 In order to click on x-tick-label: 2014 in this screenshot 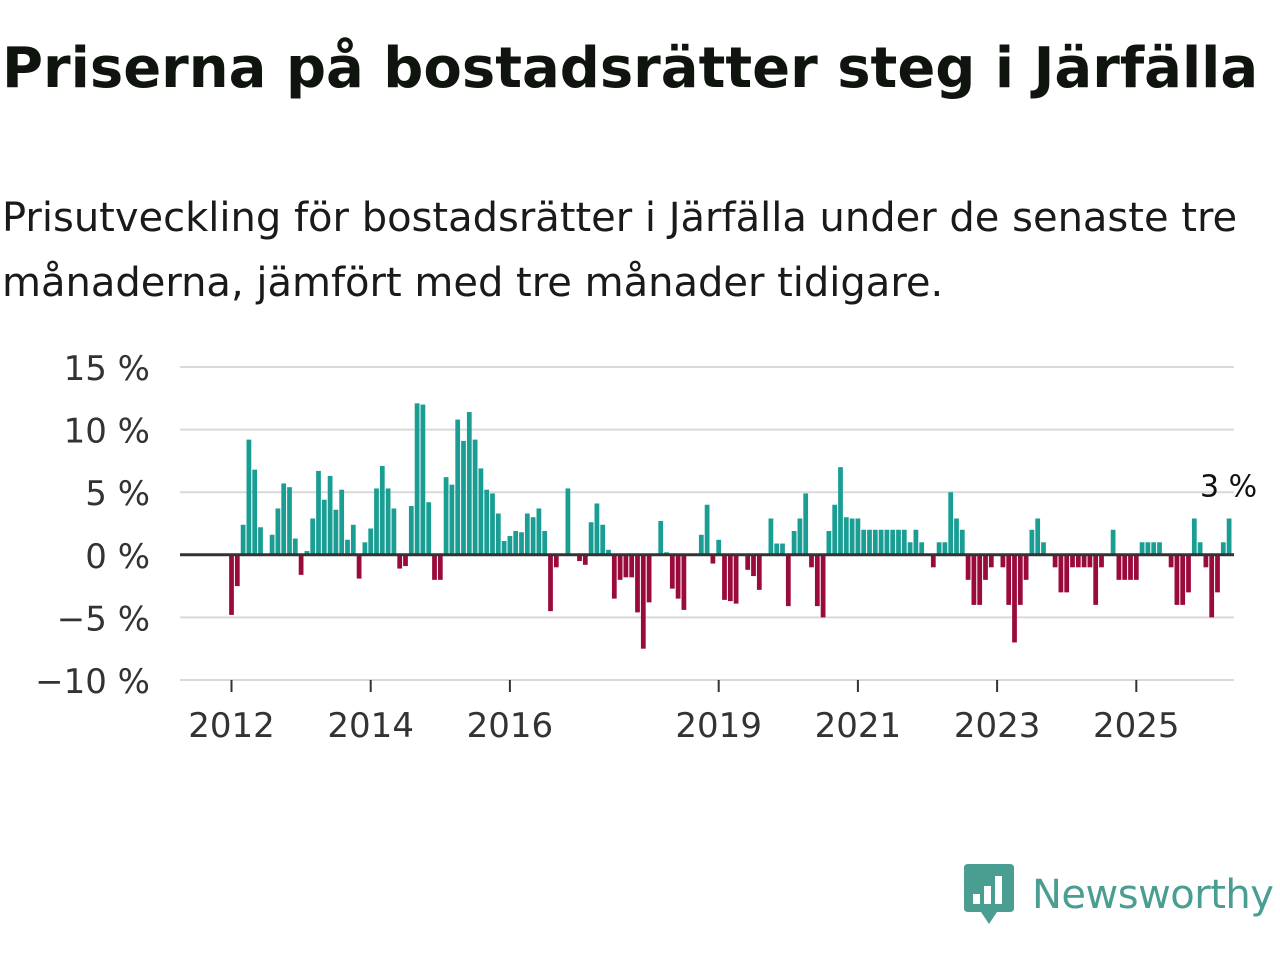, I will do `click(370, 726)`.